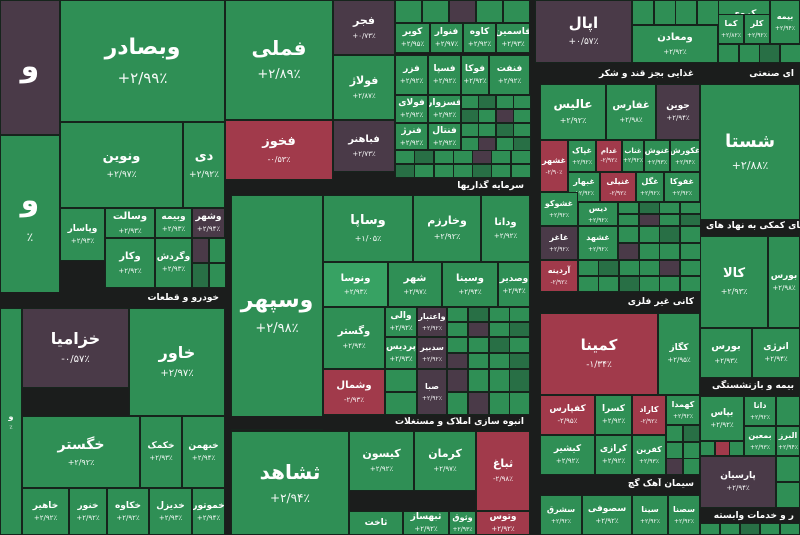  What do you see at coordinates (447, 228) in the screenshot?
I see `stock-tile-vkharazm: وخارزم +۲/۹۲٪` at bounding box center [447, 228].